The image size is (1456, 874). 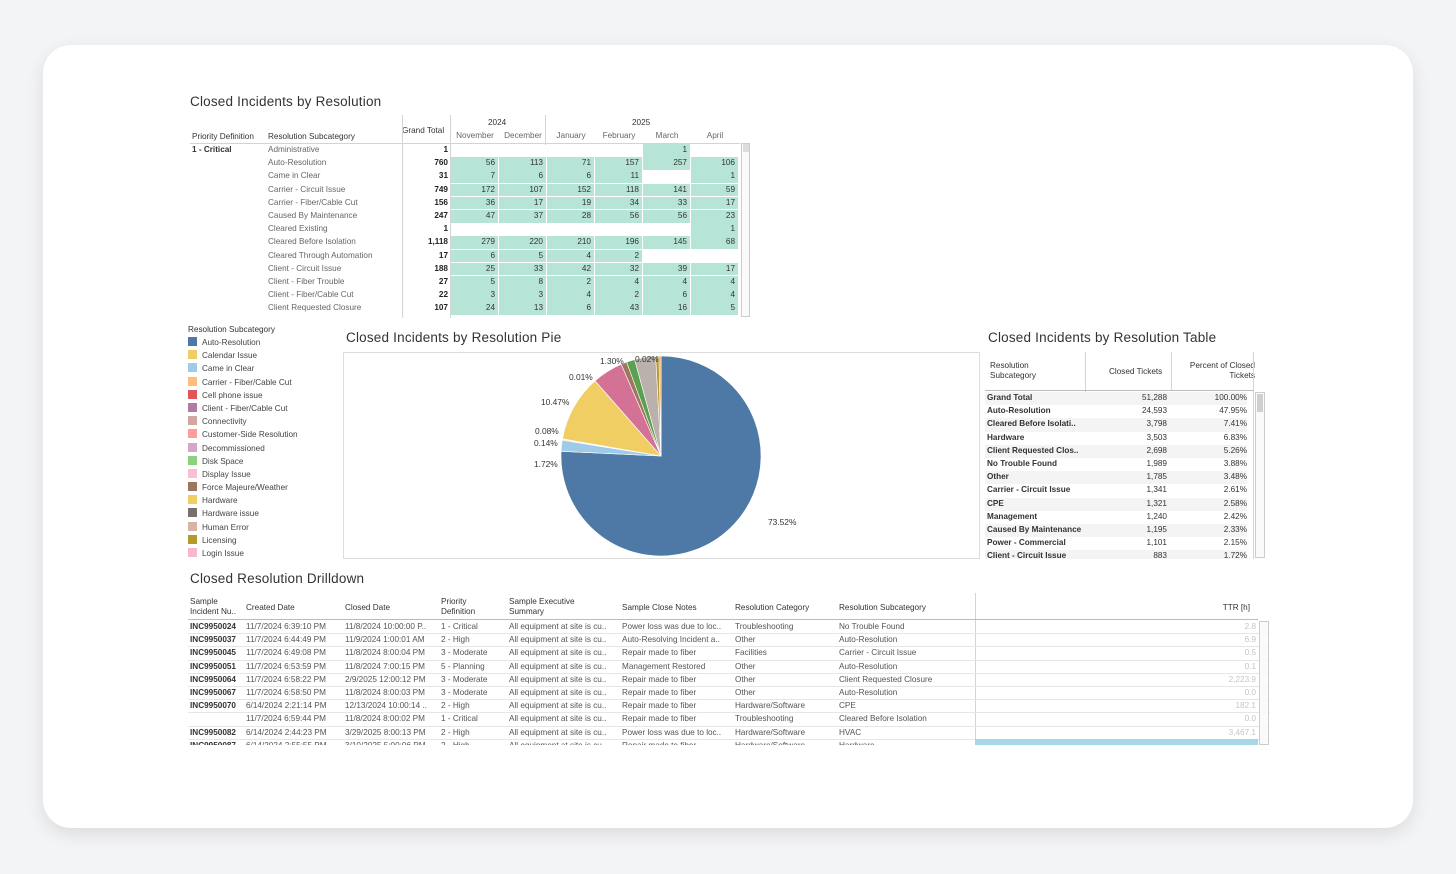 What do you see at coordinates (268, 553) in the screenshot?
I see `legend-item: Login Issue` at bounding box center [268, 553].